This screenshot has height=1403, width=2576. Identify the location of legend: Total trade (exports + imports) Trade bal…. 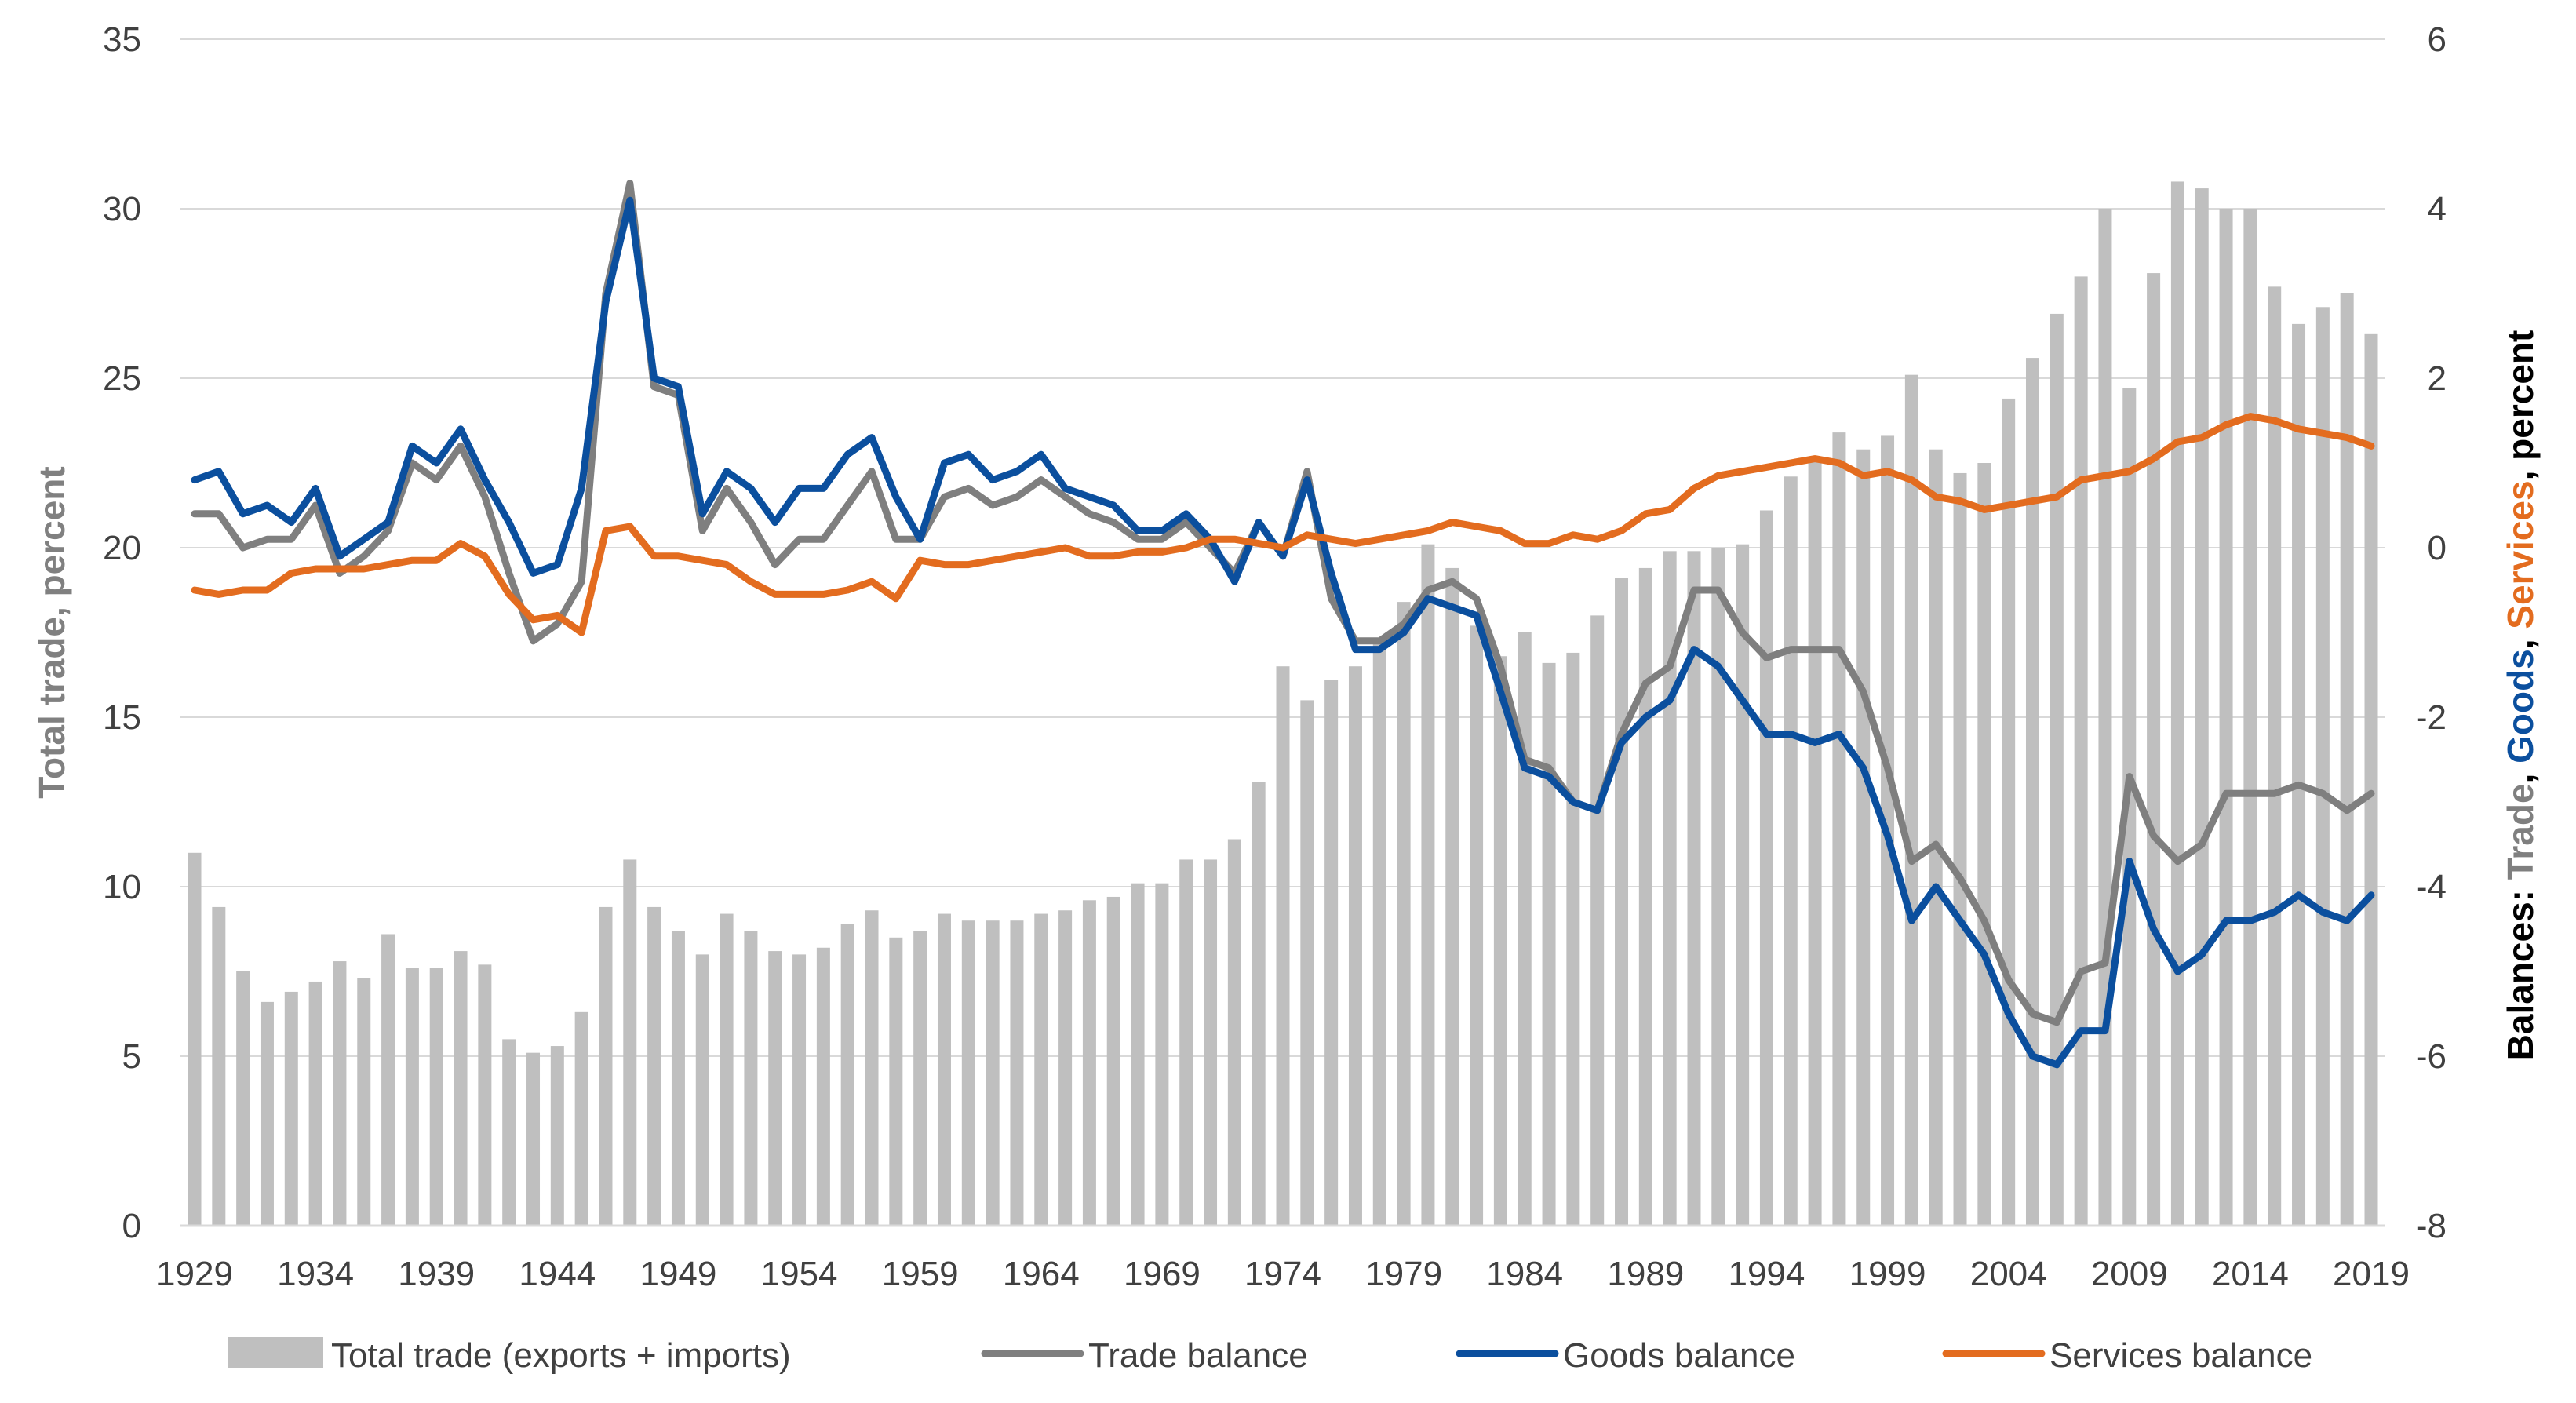
(1270, 1355).